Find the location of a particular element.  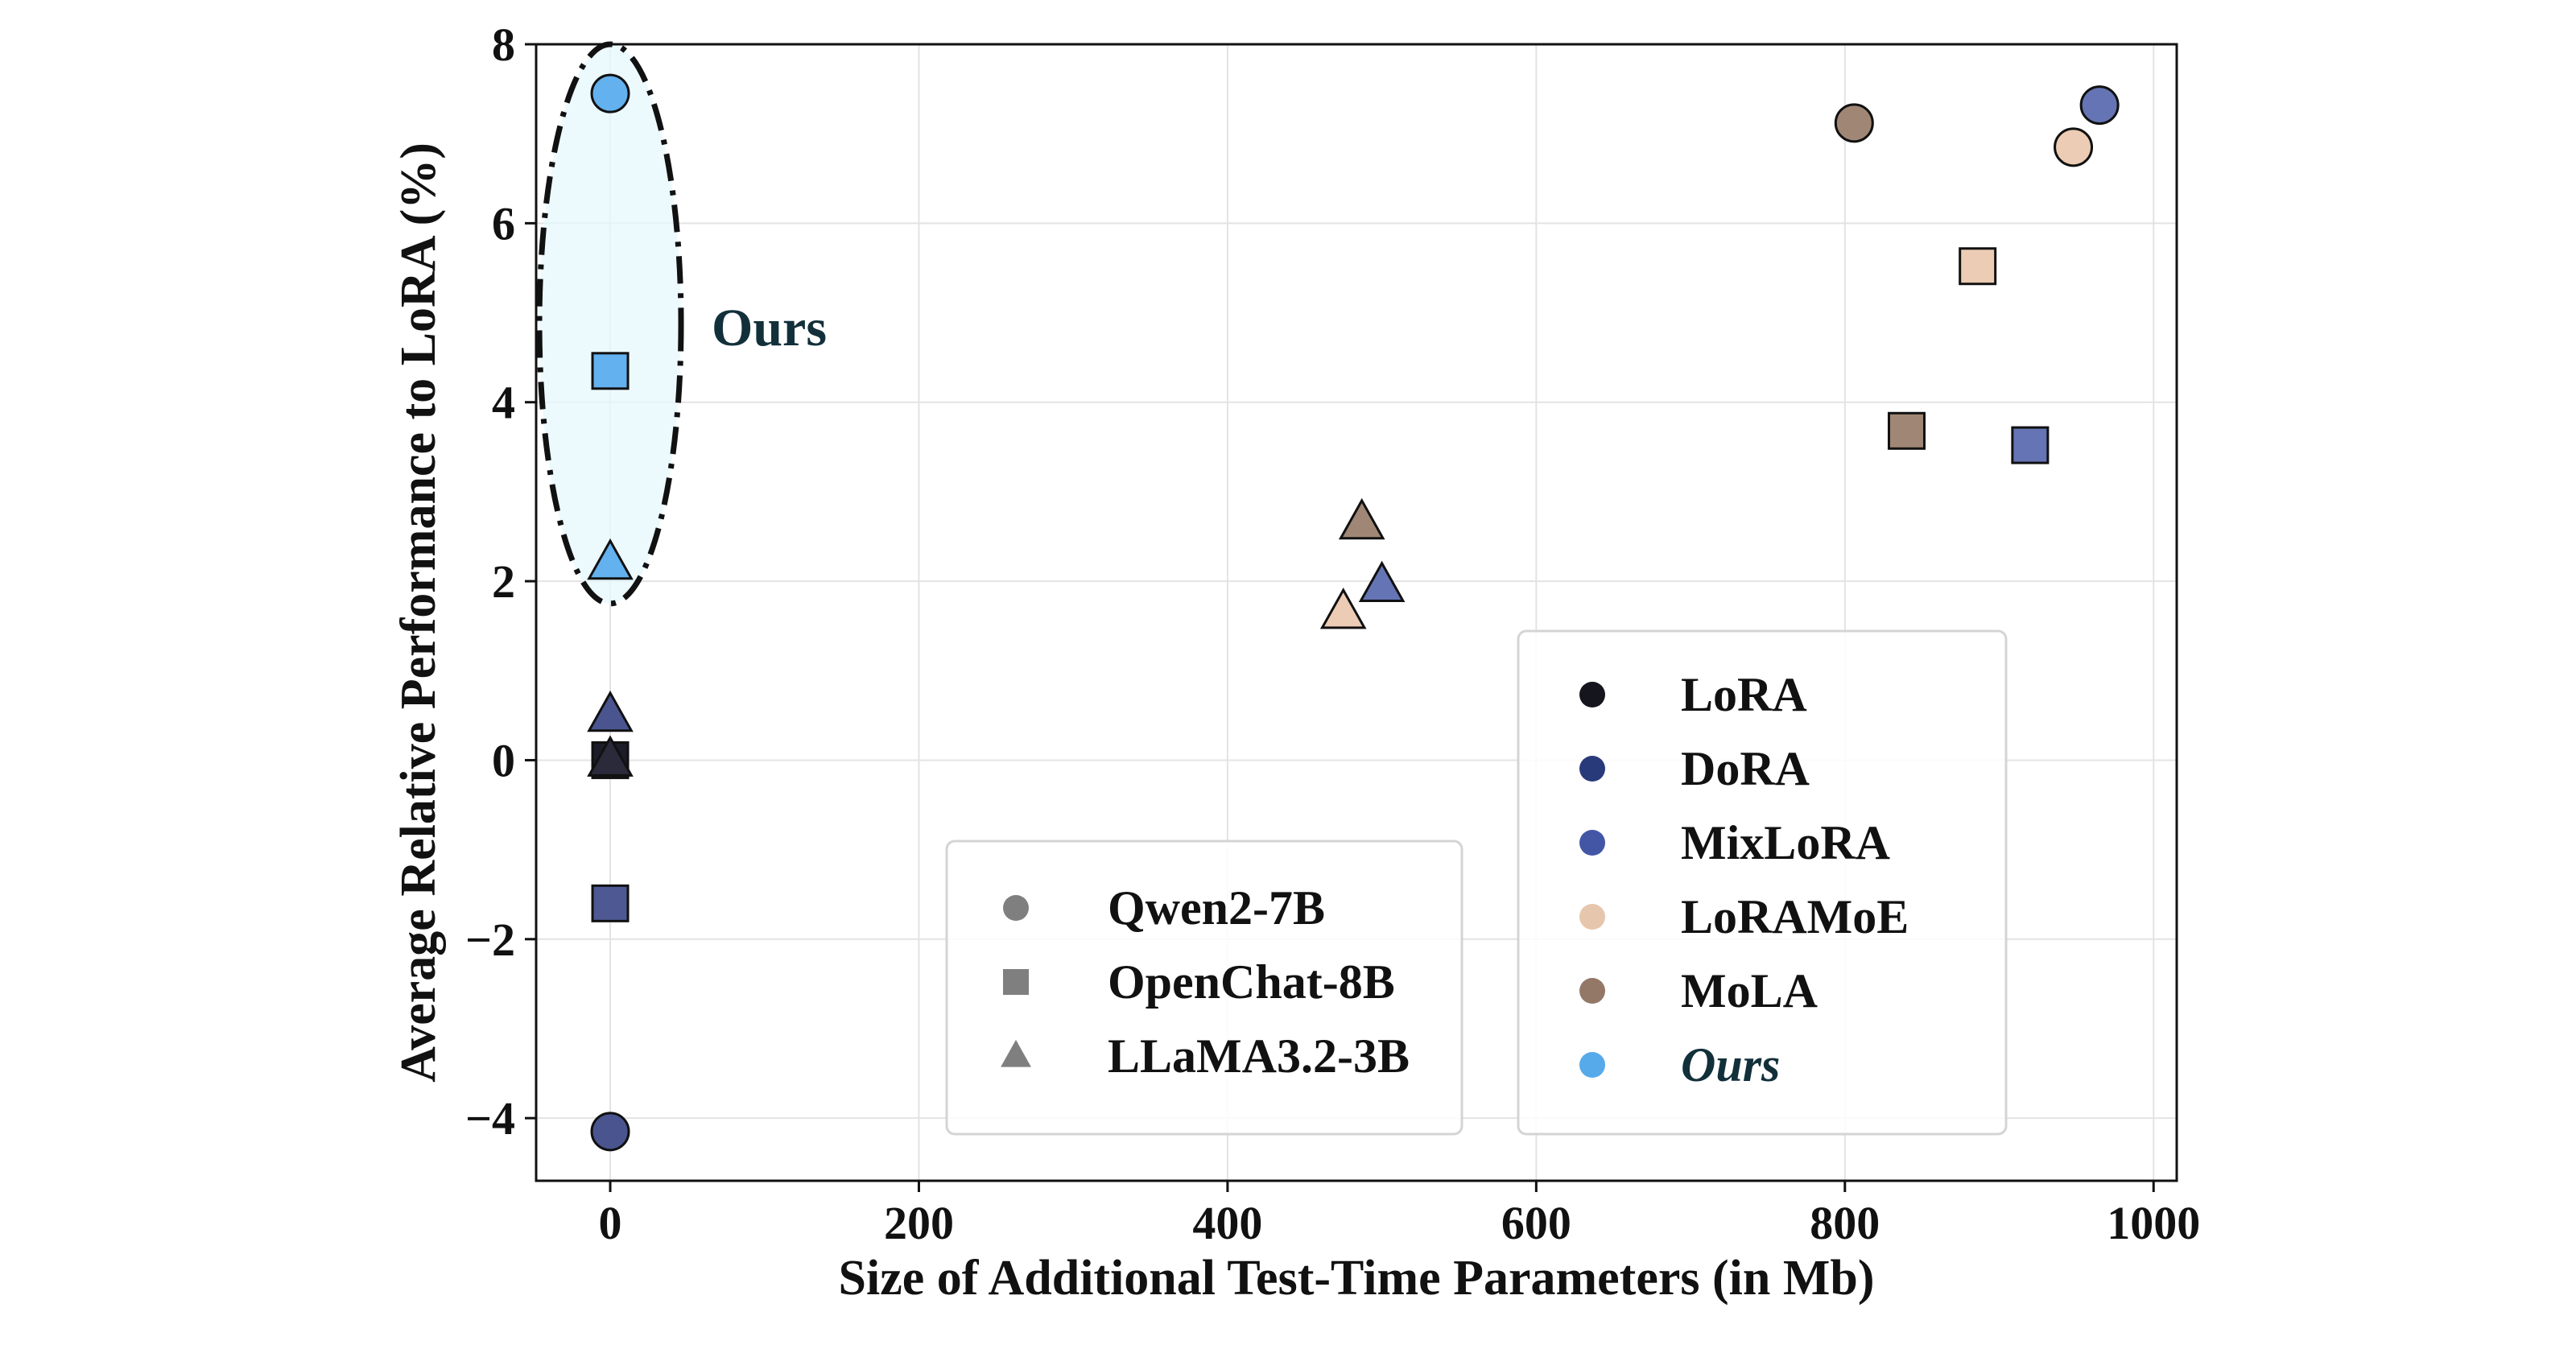

y-tick-label: −2 is located at coordinates (490, 940).